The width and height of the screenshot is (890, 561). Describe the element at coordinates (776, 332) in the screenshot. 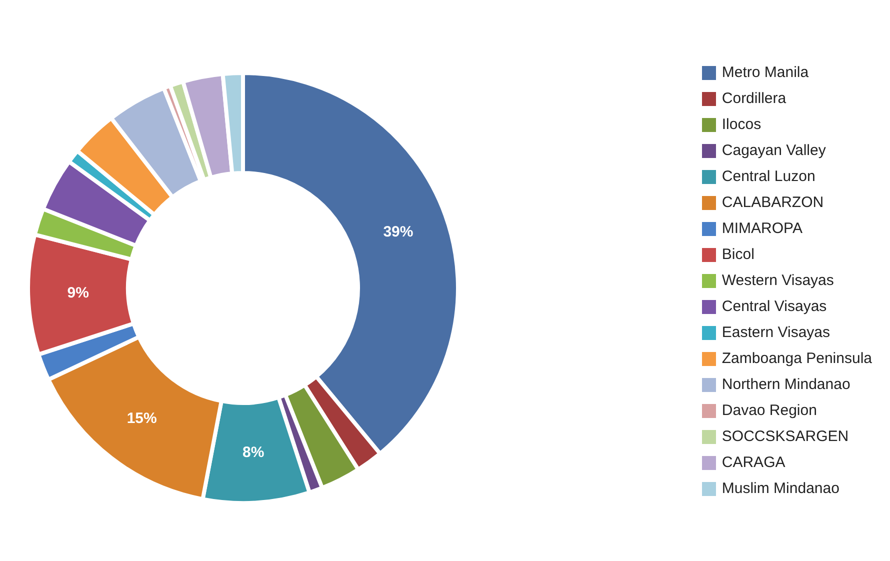

I see `legend-label: Eastern Visayas` at that location.